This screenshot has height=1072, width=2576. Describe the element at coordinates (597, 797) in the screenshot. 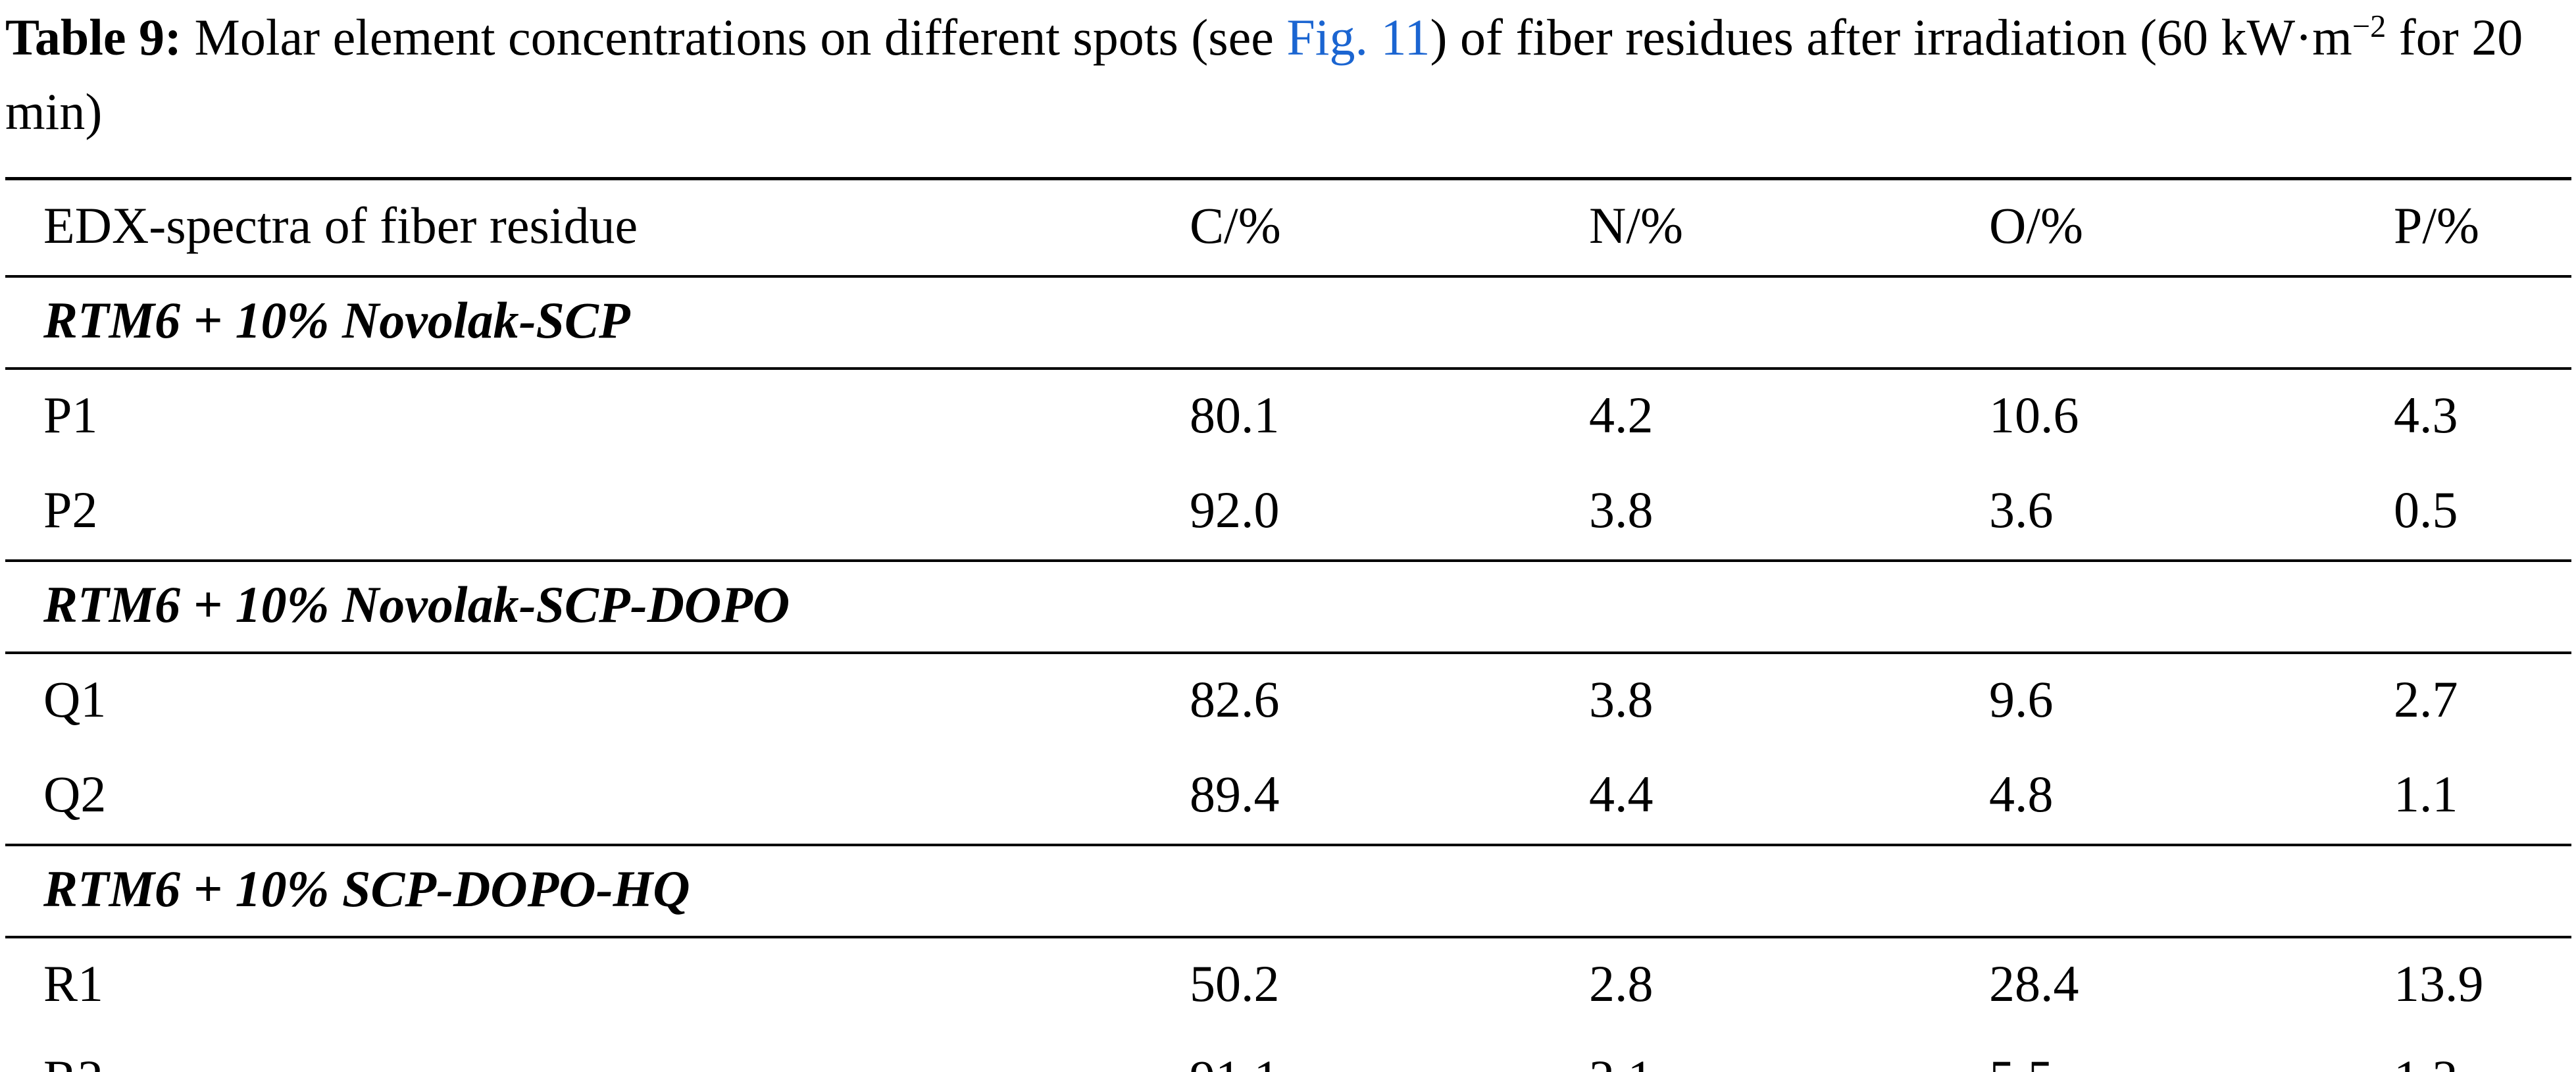

I see `row-label: Q2` at that location.